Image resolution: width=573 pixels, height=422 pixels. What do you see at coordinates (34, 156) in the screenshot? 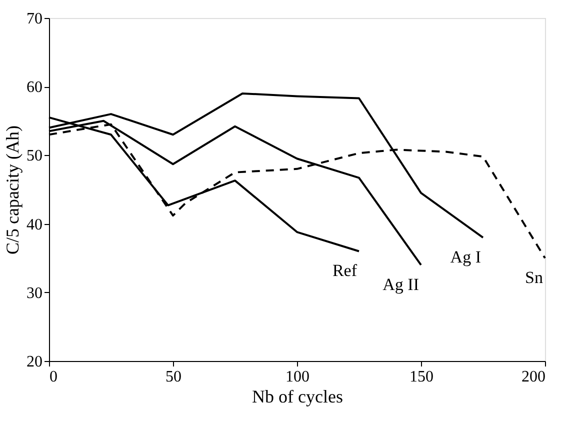
I see `y-tick-label: 50` at bounding box center [34, 156].